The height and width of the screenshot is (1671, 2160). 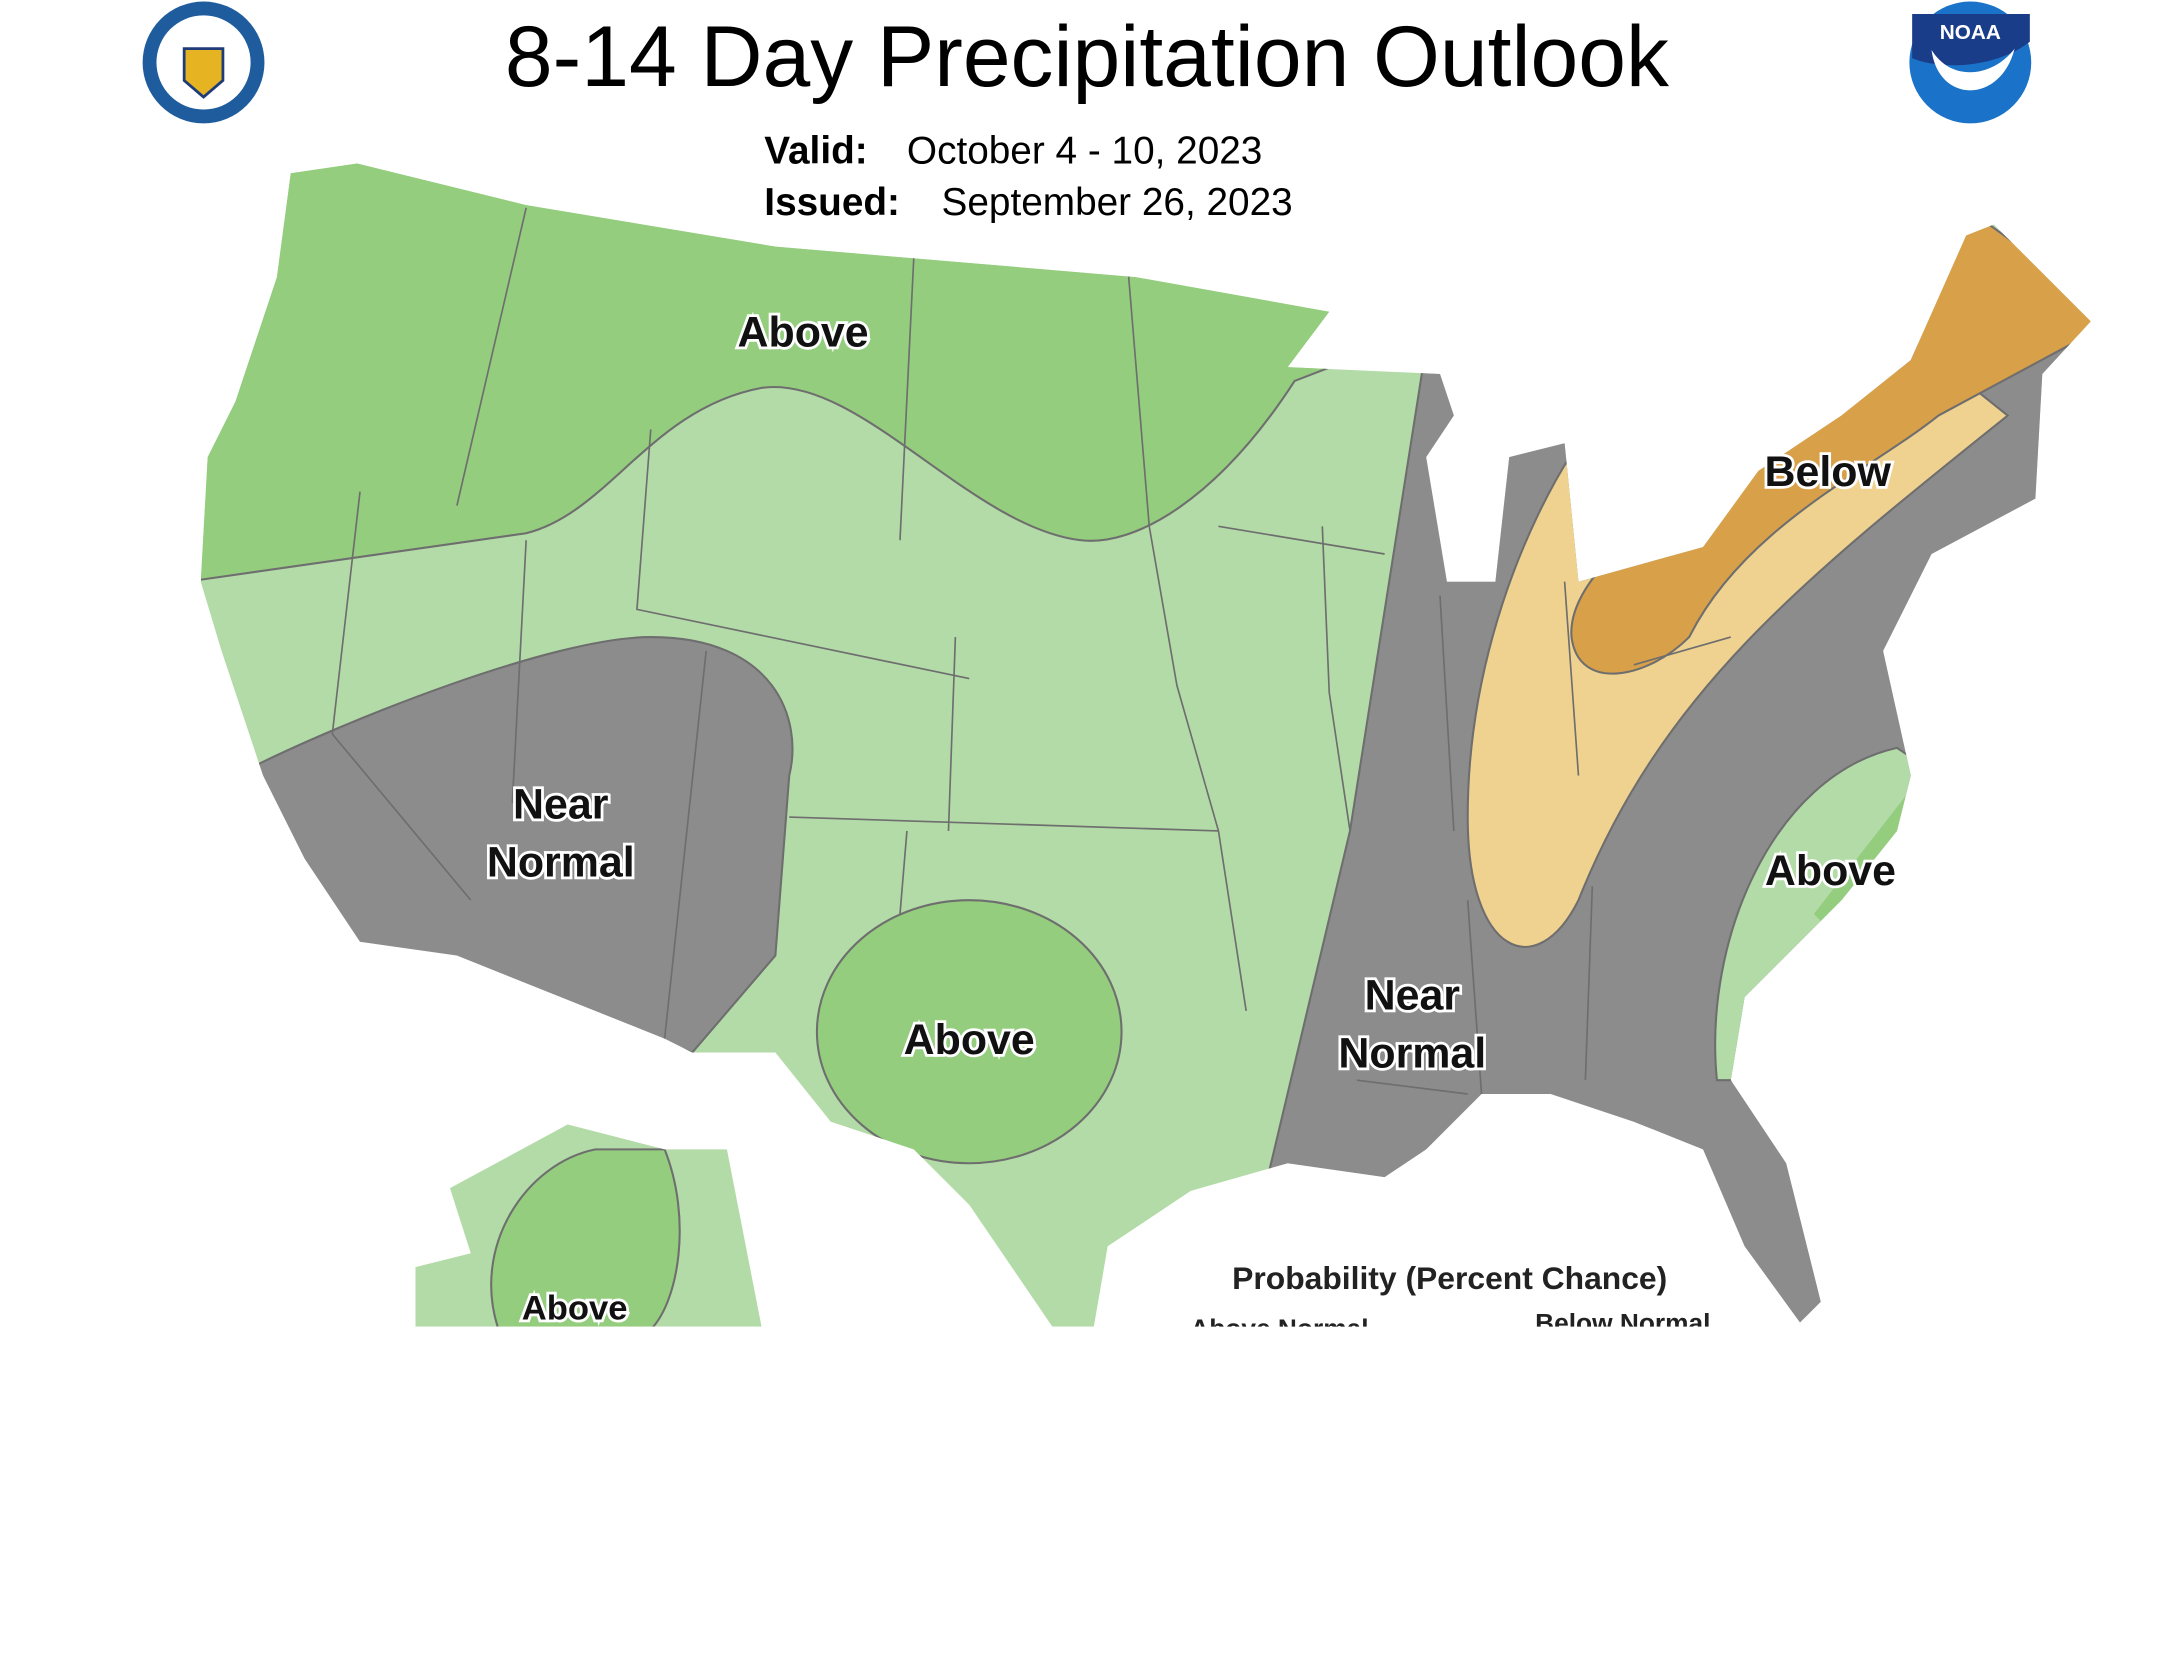 What do you see at coordinates (1087, 57) in the screenshot?
I see `title: 8-14 Day Precipitation Outlook` at bounding box center [1087, 57].